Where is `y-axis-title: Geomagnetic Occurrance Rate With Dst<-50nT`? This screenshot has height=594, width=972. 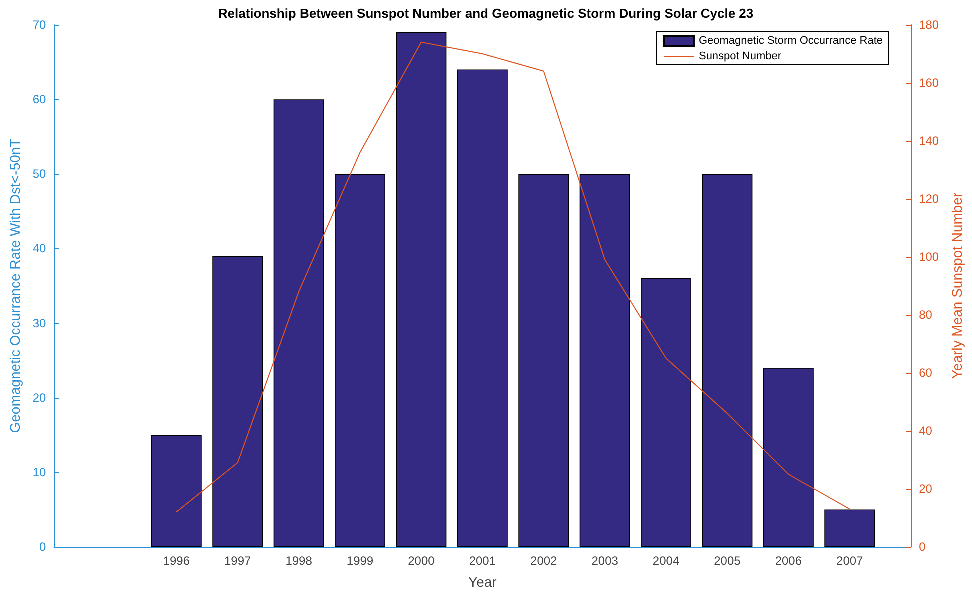 y-axis-title: Geomagnetic Occurrance Rate With Dst<-50nT is located at coordinates (15, 286).